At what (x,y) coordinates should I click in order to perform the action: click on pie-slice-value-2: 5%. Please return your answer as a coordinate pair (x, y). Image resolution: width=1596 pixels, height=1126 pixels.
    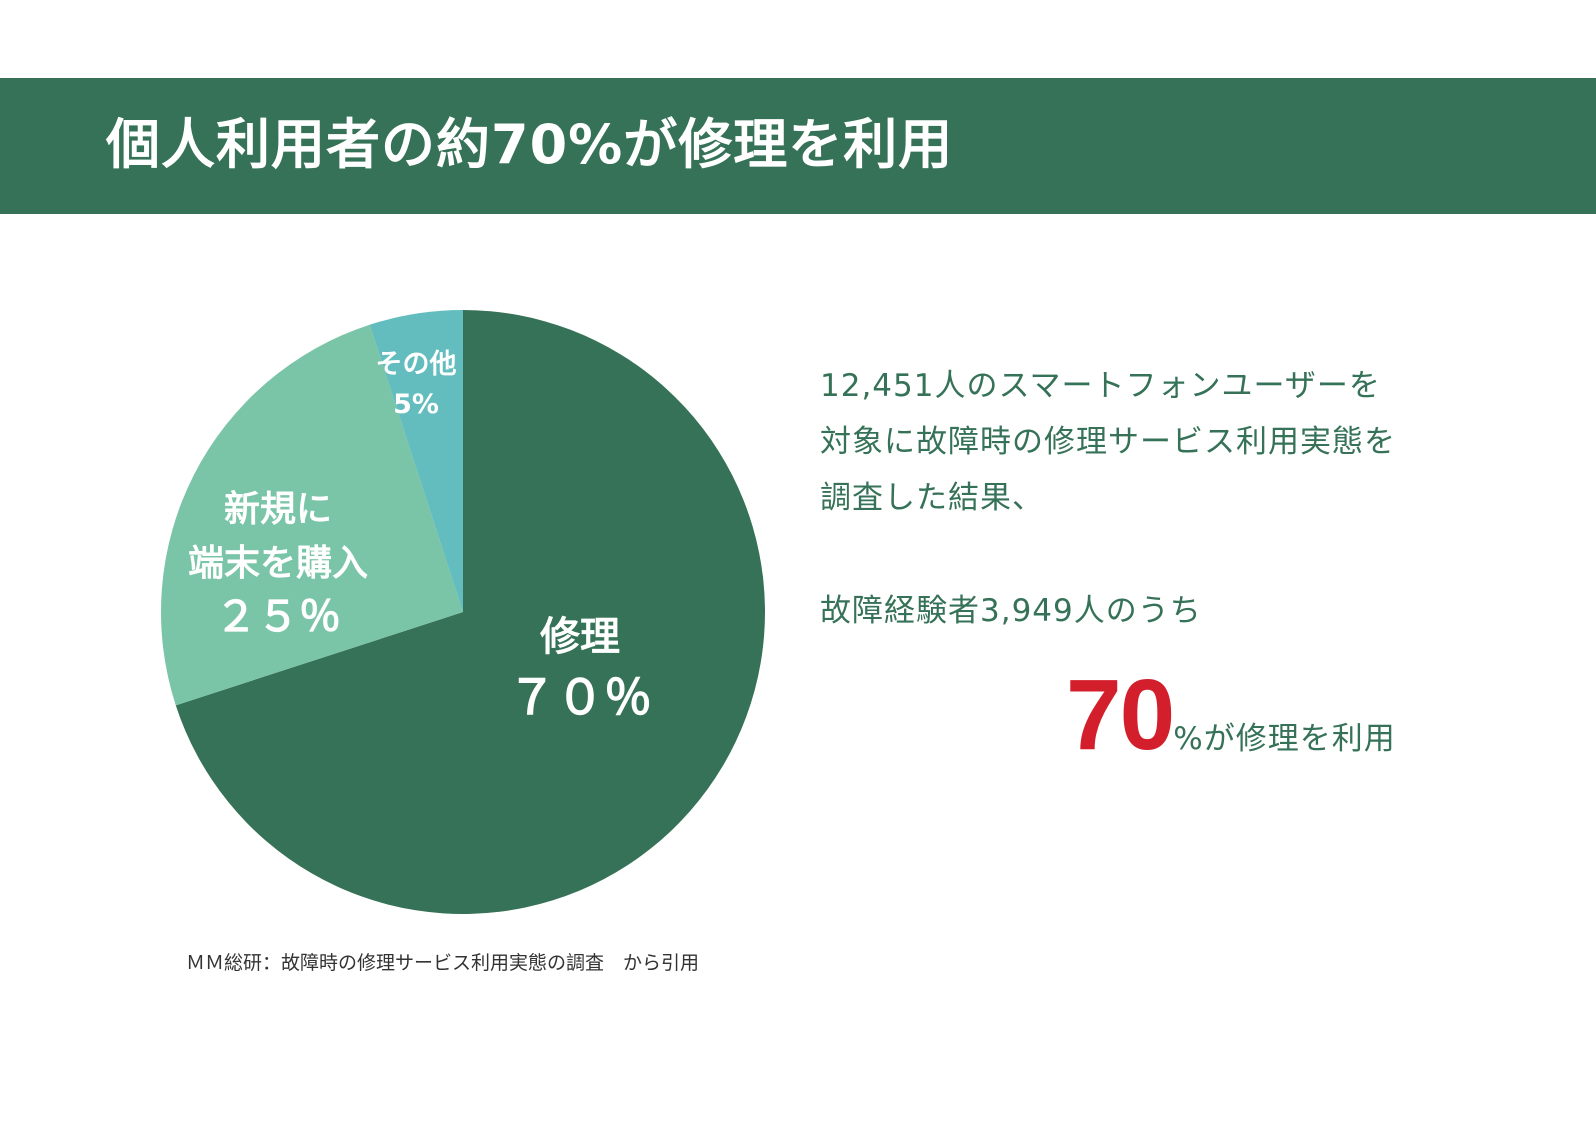
    Looking at the image, I should click on (416, 404).